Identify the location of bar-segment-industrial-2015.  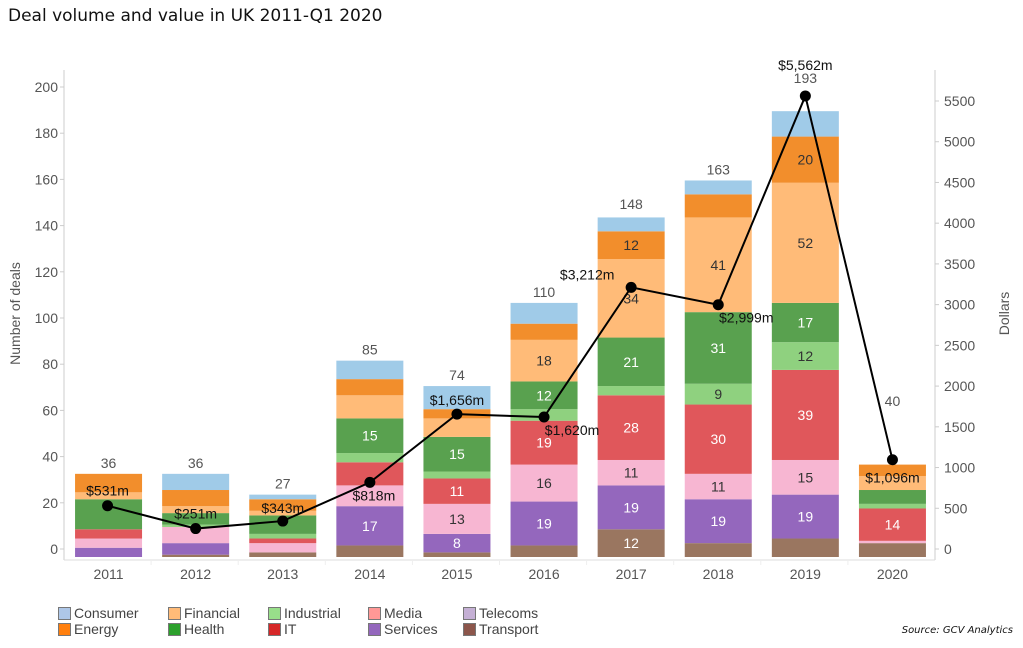
(457, 475).